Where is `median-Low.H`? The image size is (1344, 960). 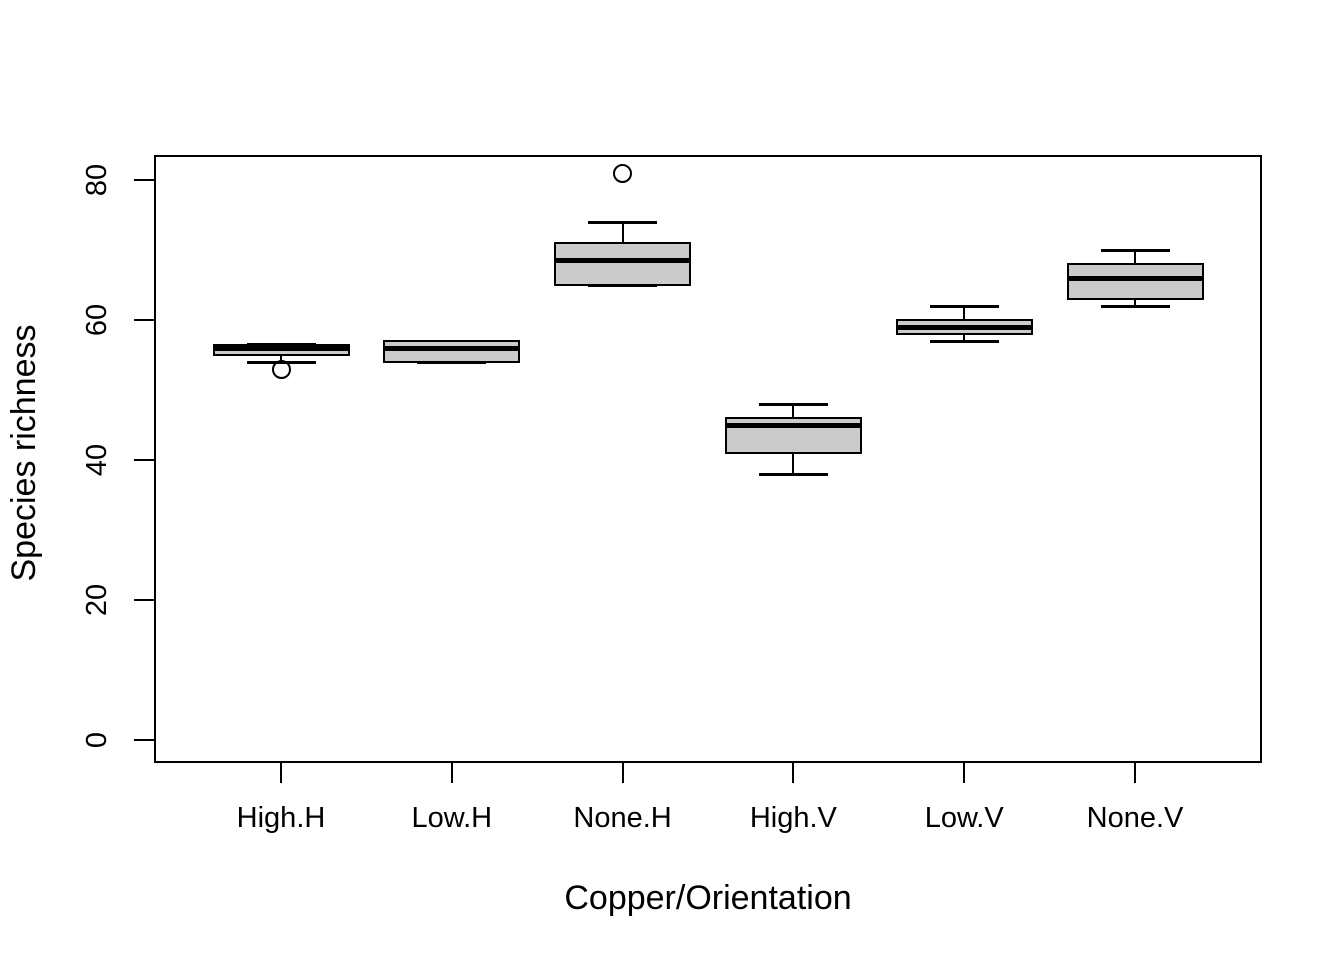
median-Low.H is located at coordinates (452, 348).